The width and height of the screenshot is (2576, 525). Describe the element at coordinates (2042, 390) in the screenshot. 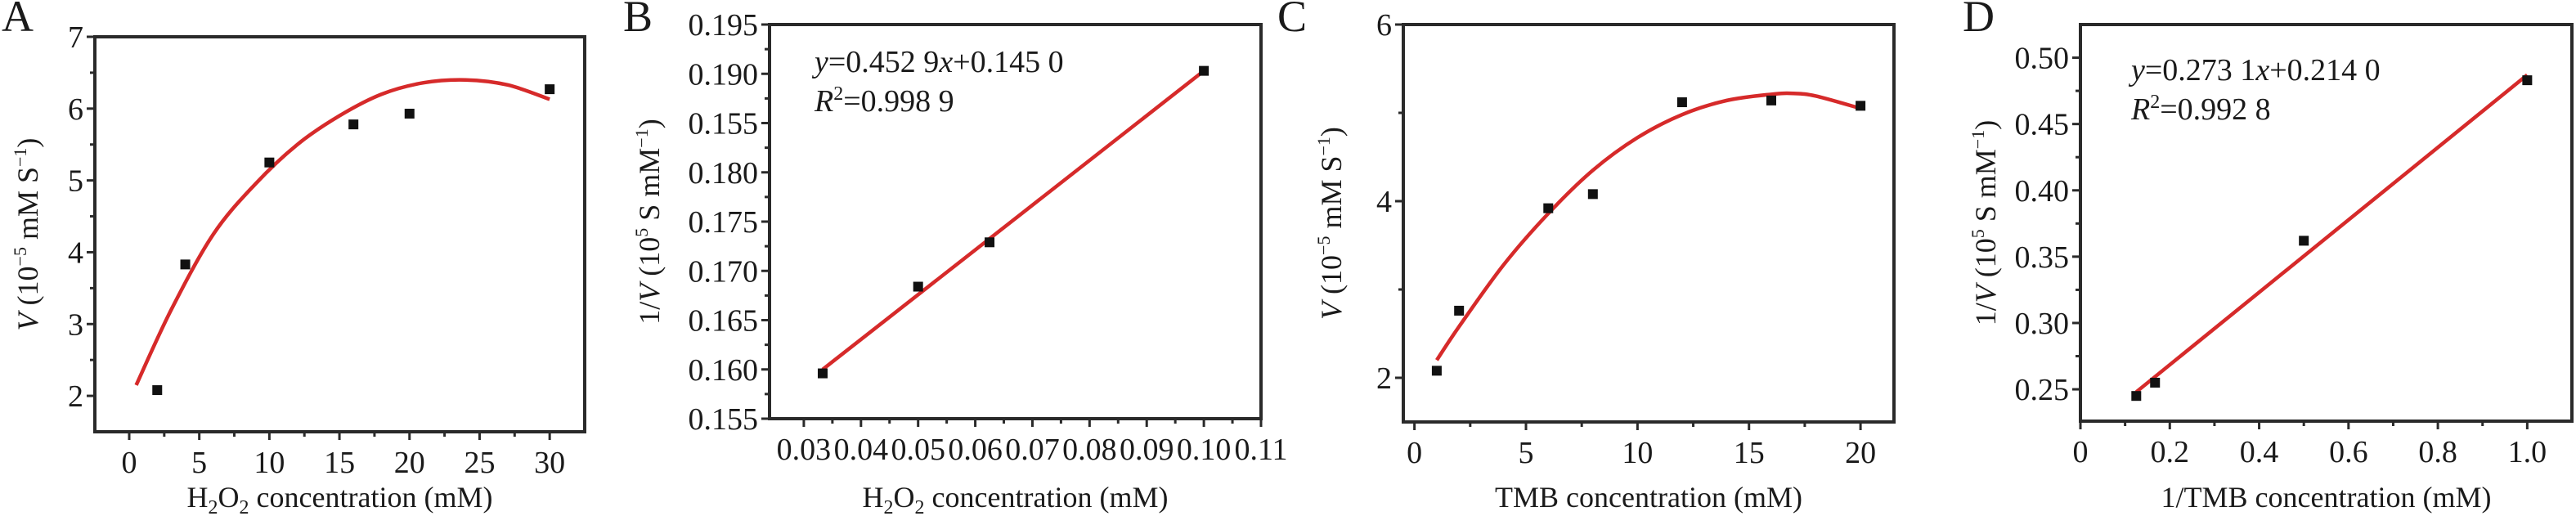

I see `y-tick-label: 0.25` at that location.